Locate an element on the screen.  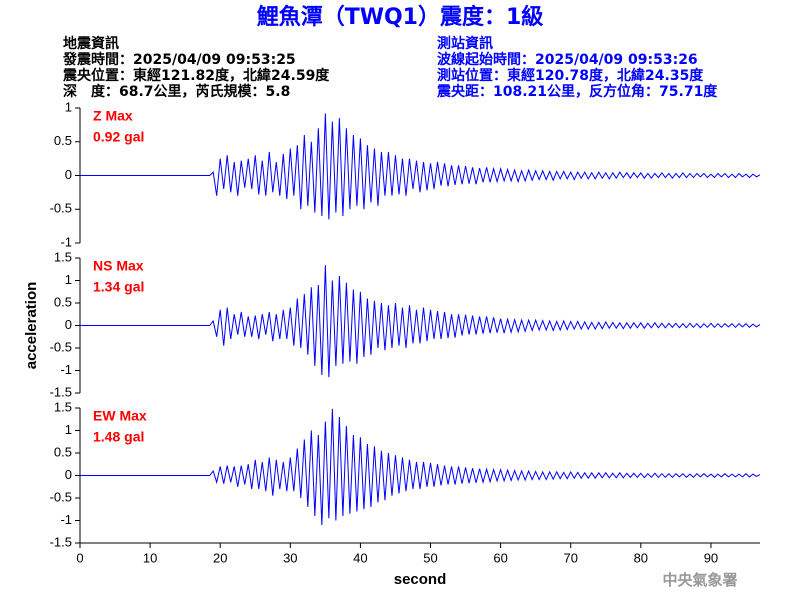
x-tick-label: 80 is located at coordinates (641, 557).